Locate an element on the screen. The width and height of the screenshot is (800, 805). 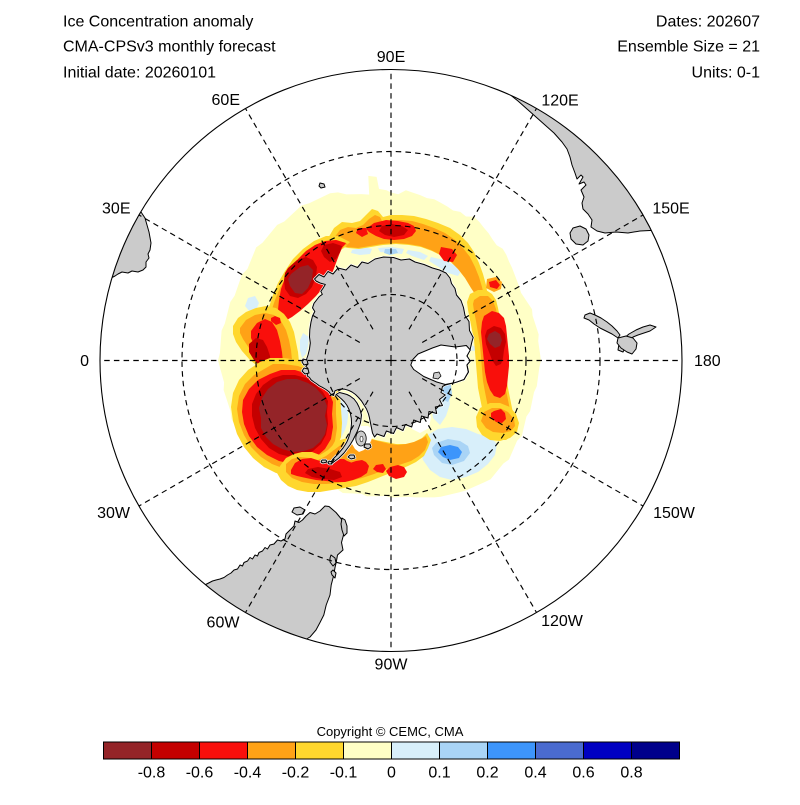
svg-text: -0.8 is located at coordinates (152, 773).